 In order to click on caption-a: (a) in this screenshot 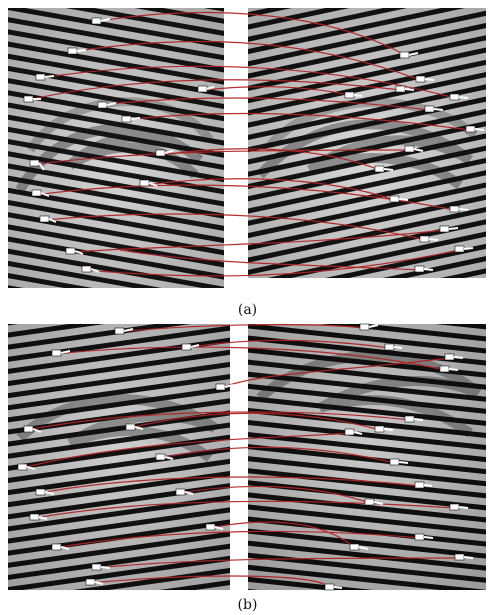, I will do `click(247, 310)`.